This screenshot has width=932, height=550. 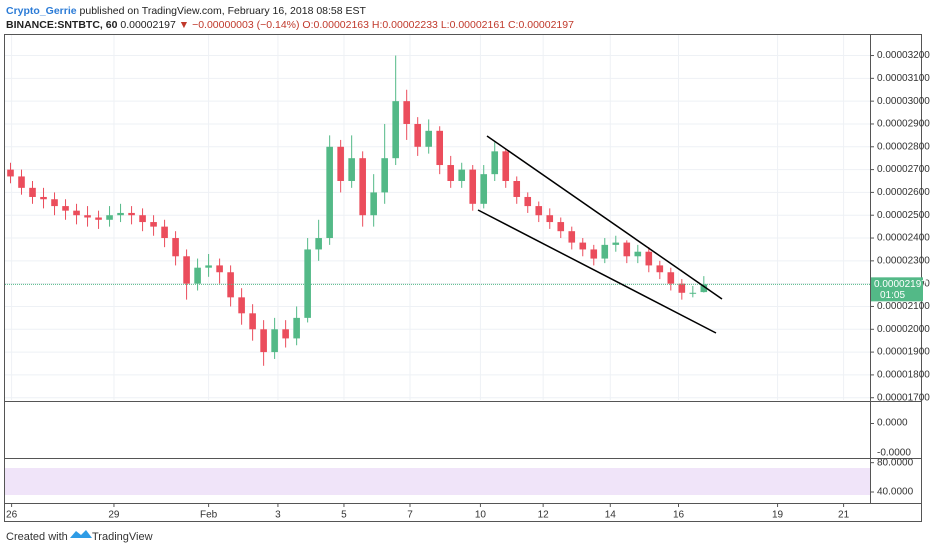 I want to click on x-tick-label: 16, so click(x=679, y=515).